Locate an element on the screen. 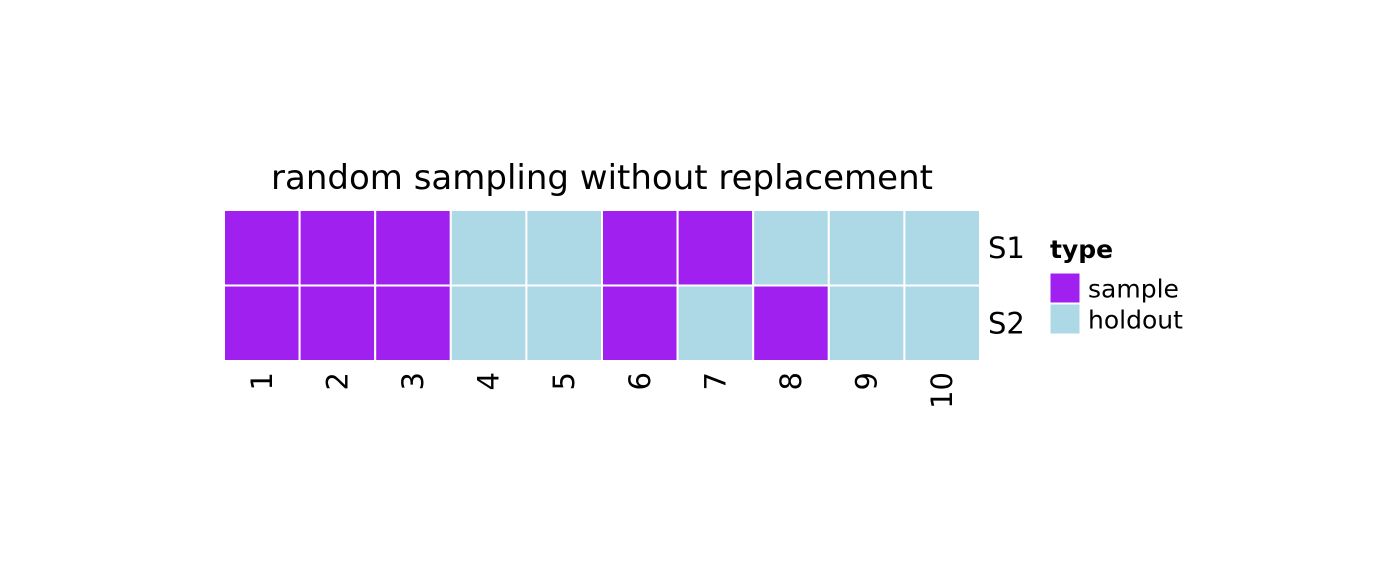  x-tick-label-4: 4 is located at coordinates (489, 381).